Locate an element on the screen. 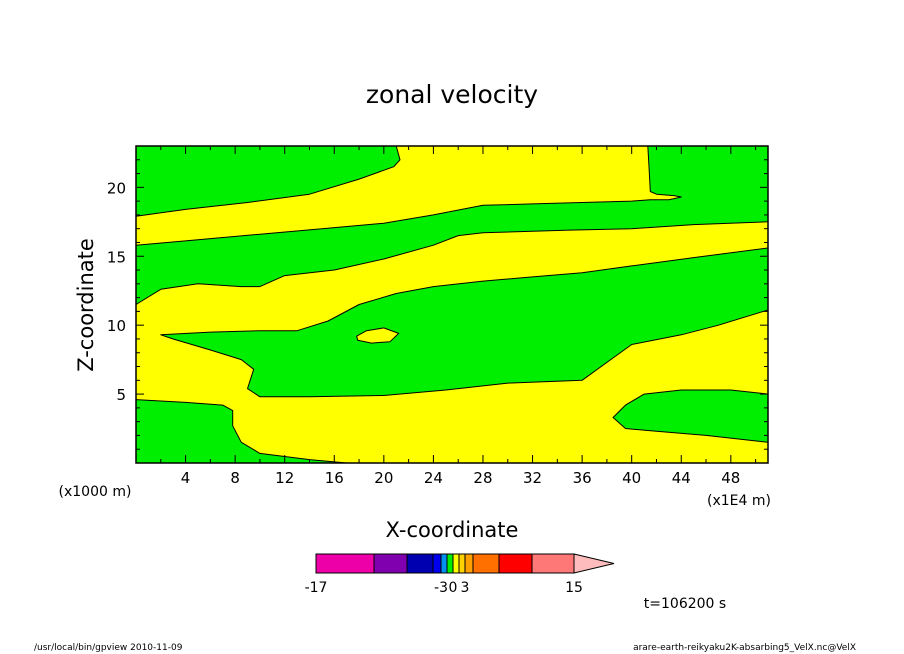 Image resolution: width=904 pixels, height=654 pixels. y-tick-label: 20 is located at coordinates (116, 188).